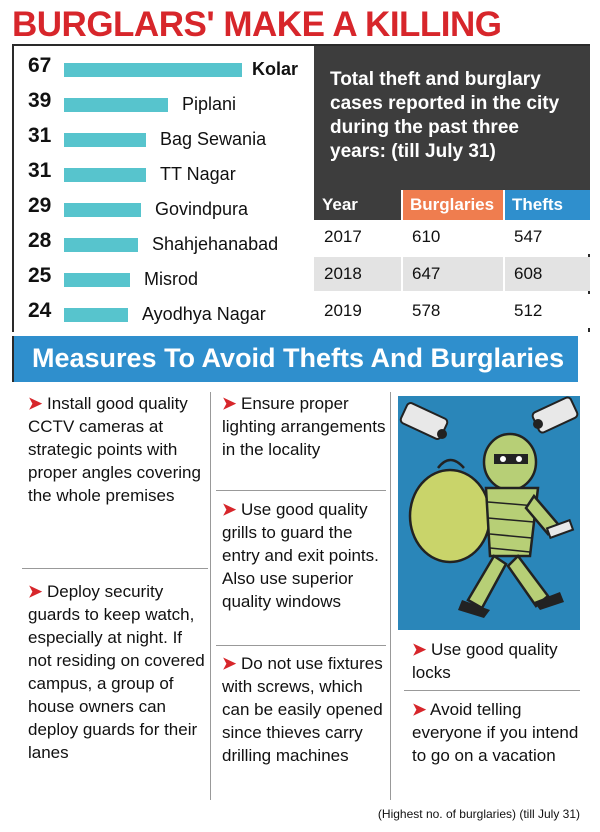  I want to click on bar-row: 31 TT Nagar, so click(164, 172).